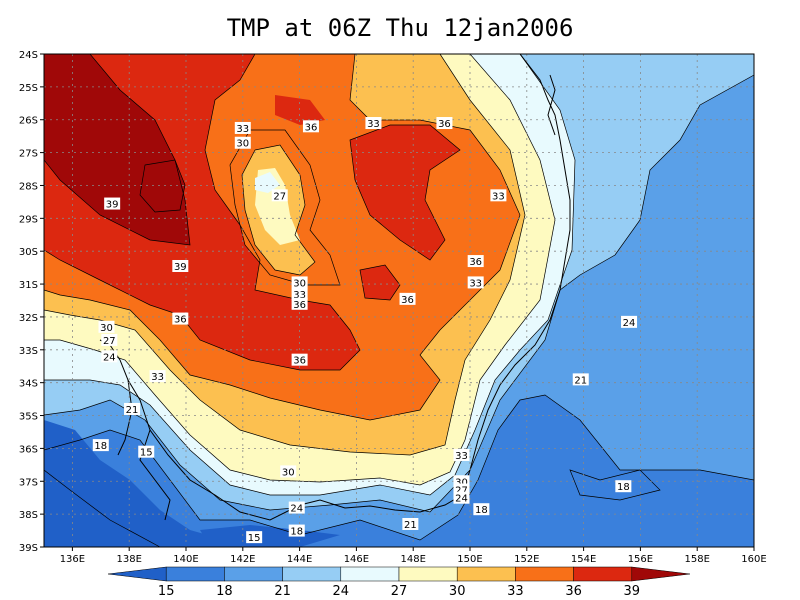  What do you see at coordinates (28, 154) in the screenshot?
I see `y-tick-label: 27S` at bounding box center [28, 154].